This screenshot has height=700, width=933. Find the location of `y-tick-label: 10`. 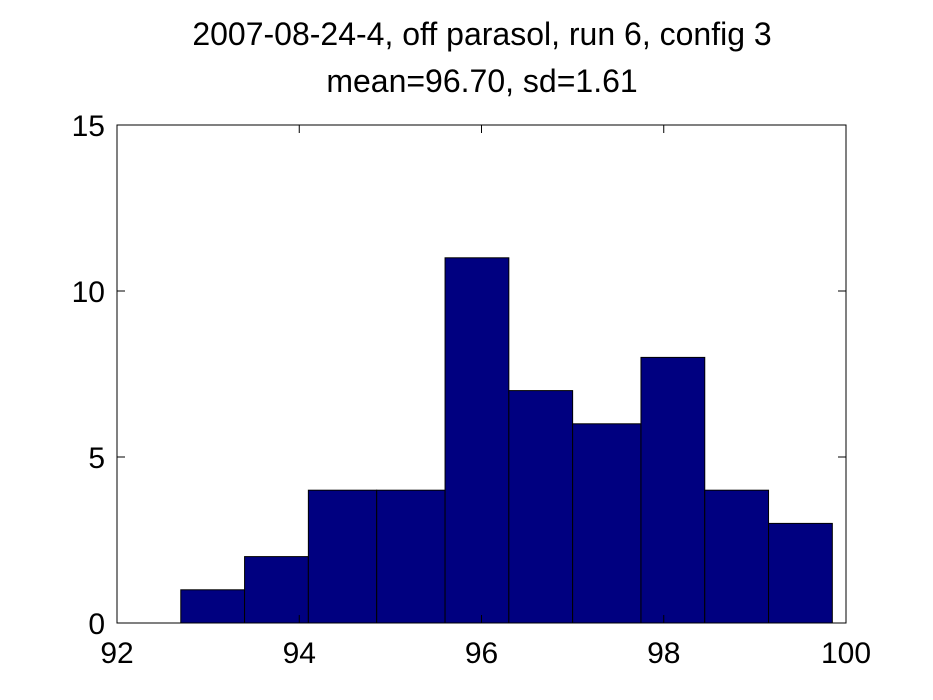

y-tick-label: 10 is located at coordinates (88, 292).